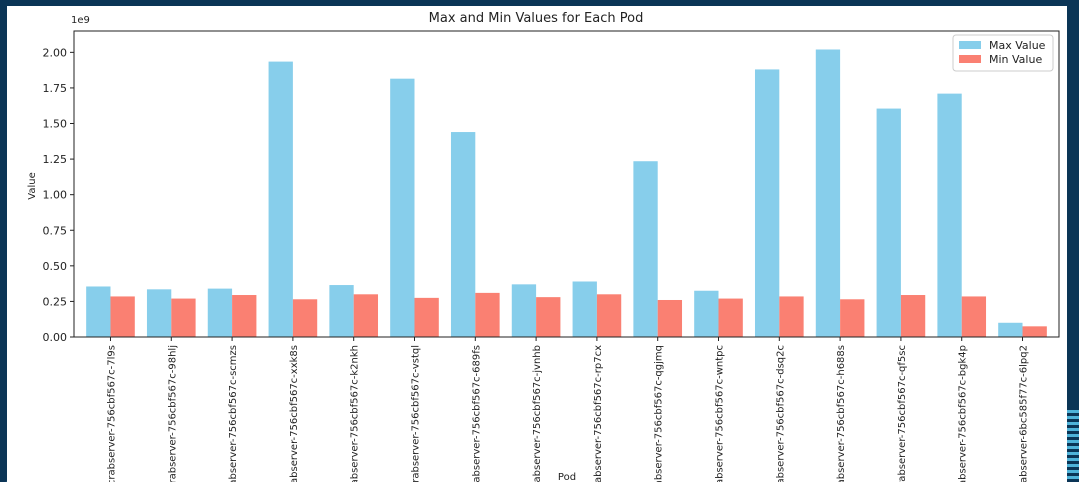 The width and height of the screenshot is (1079, 482). I want to click on y-tick-label: 1.00, so click(55, 195).